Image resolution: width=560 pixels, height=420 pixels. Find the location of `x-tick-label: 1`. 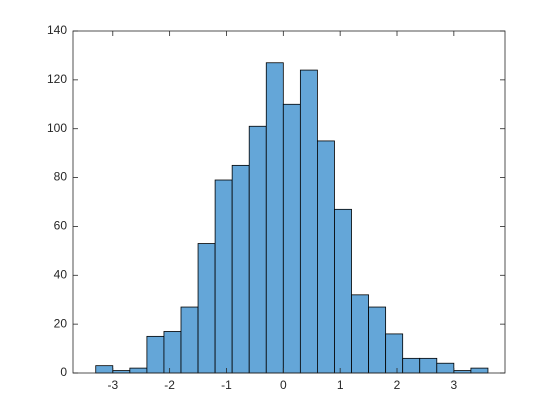

x-tick-label: 1 is located at coordinates (340, 385).